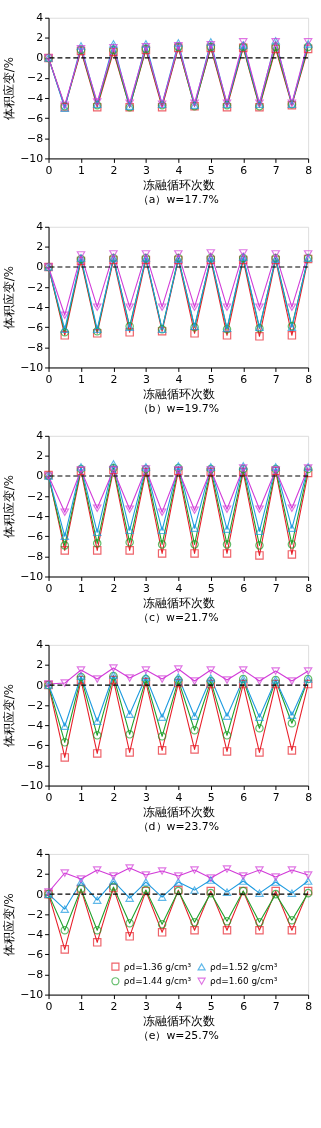 This screenshot has height=1128, width=321. Describe the element at coordinates (244, 966) in the screenshot. I see `legend-label: ρd=1.52 g/cm³` at that location.